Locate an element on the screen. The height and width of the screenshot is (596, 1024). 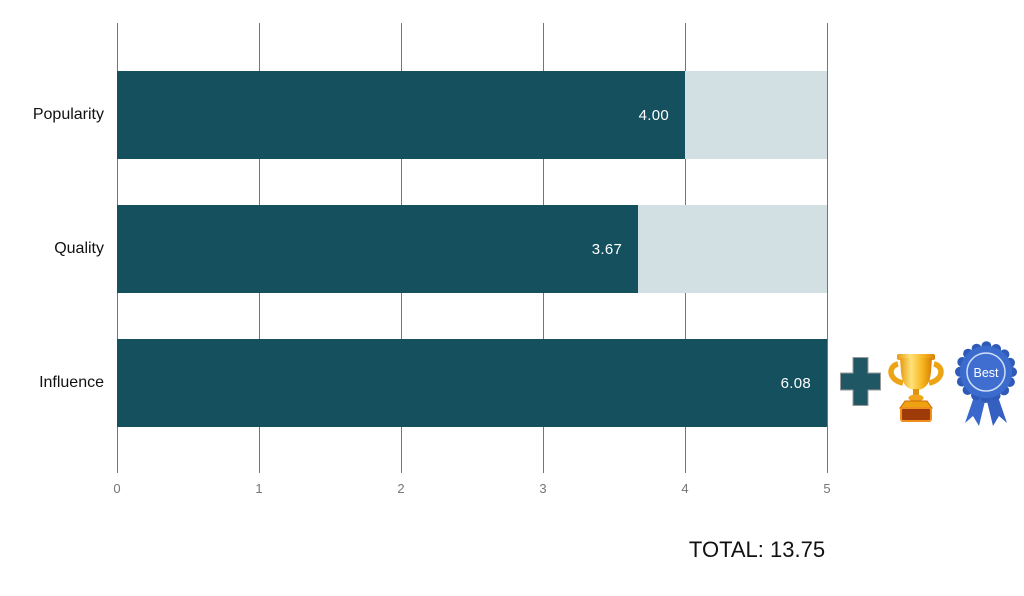
bar-track-influence: 6.08 is located at coordinates (472, 383).